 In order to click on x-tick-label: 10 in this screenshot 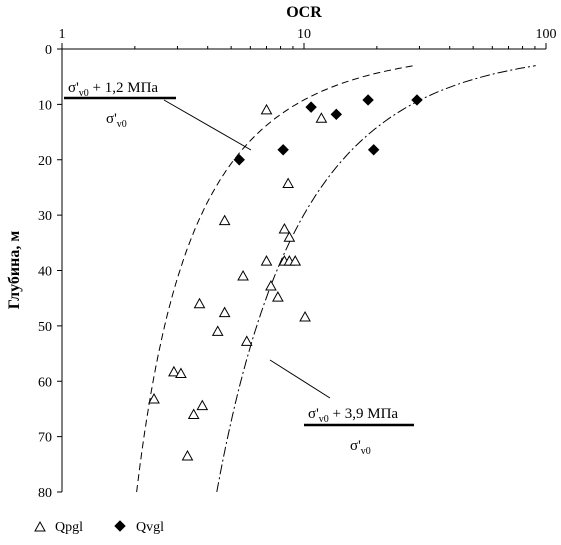, I will do `click(304, 34)`.